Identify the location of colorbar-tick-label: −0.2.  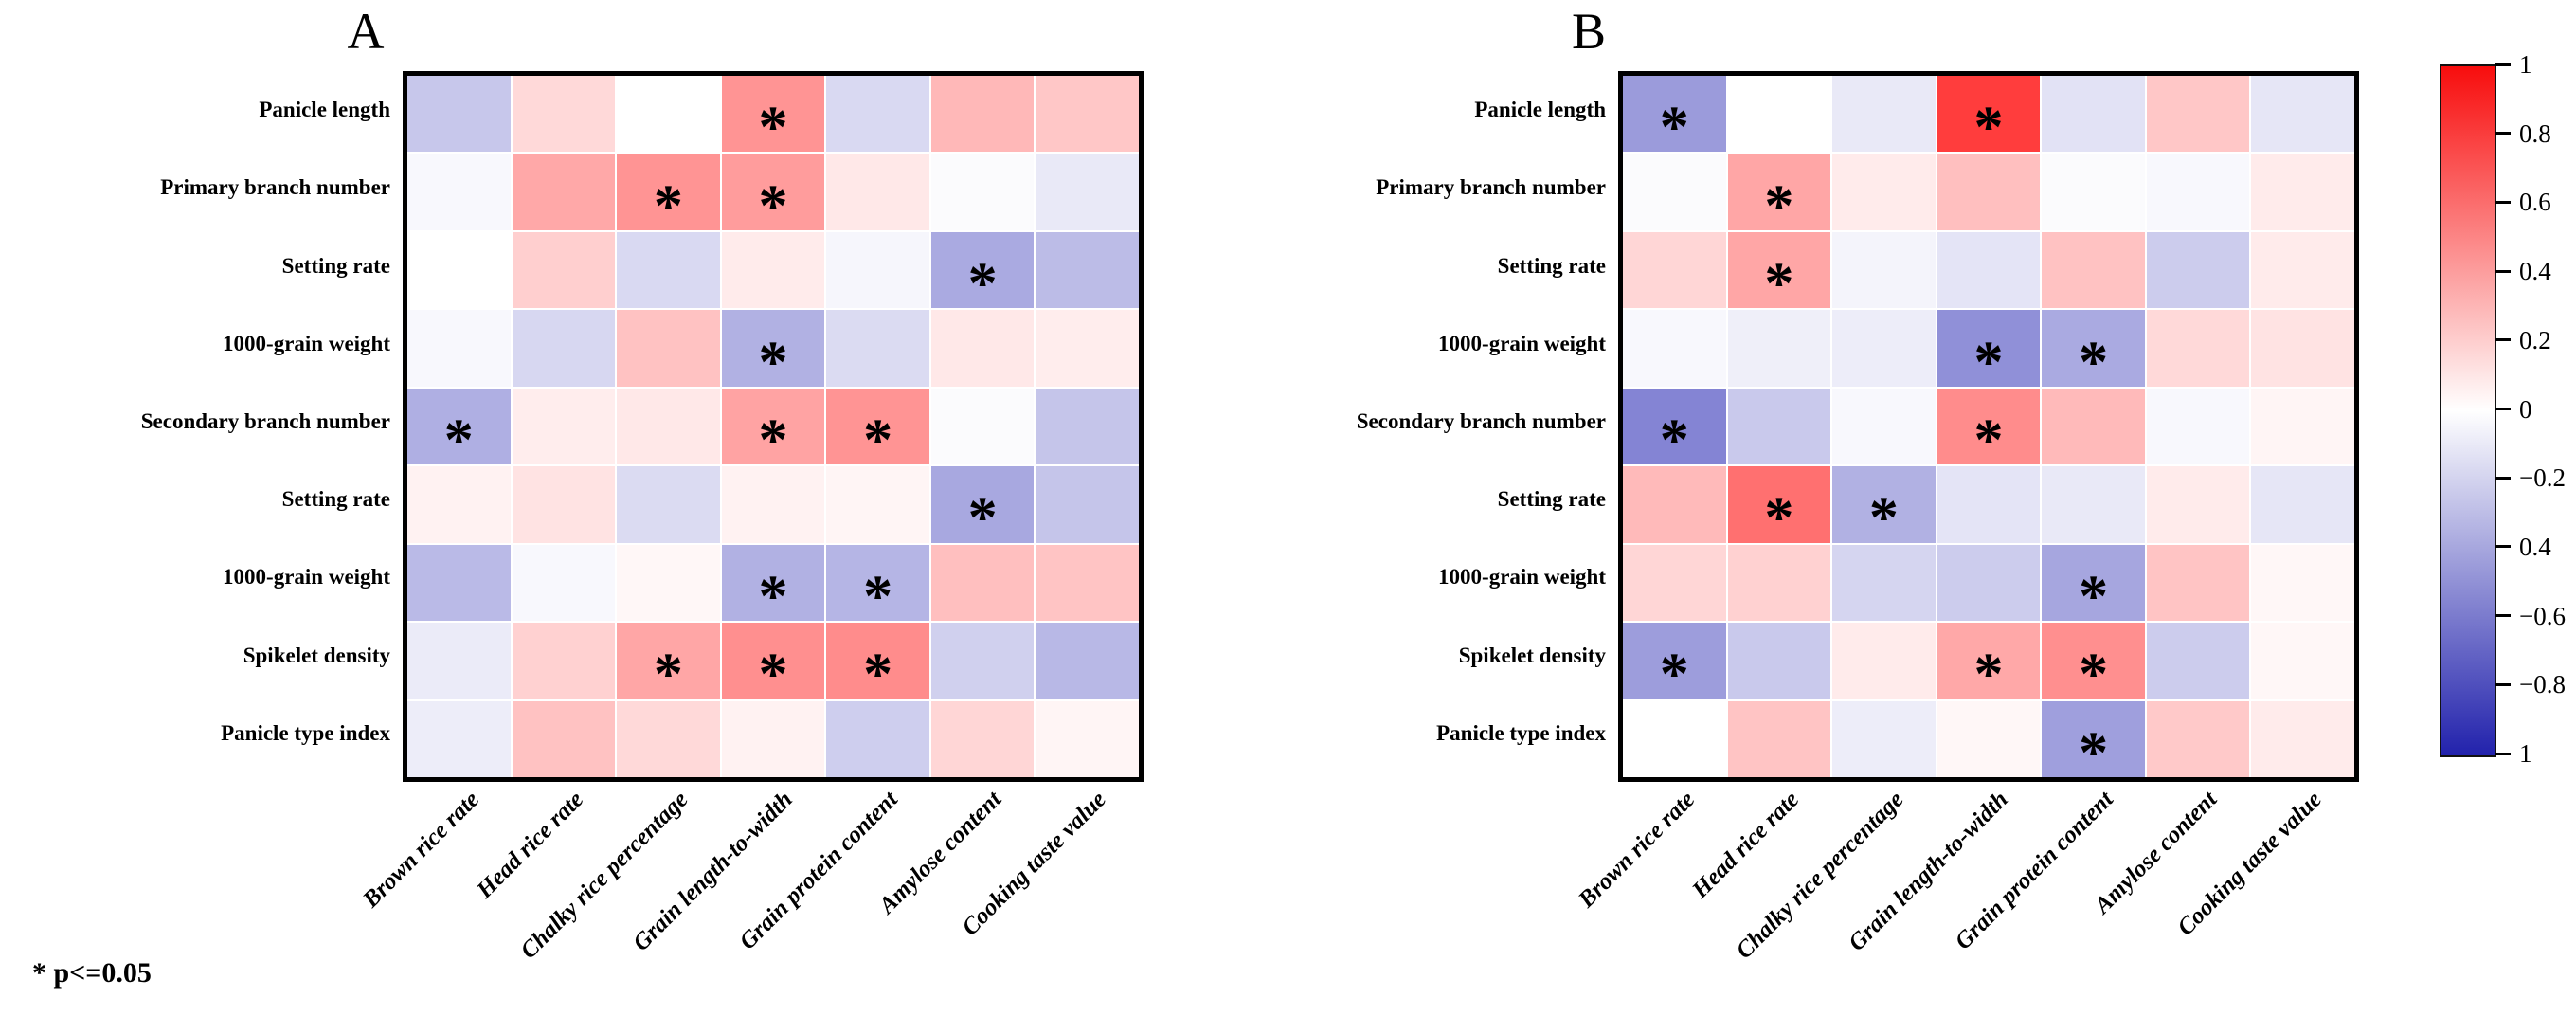
(2542, 478).